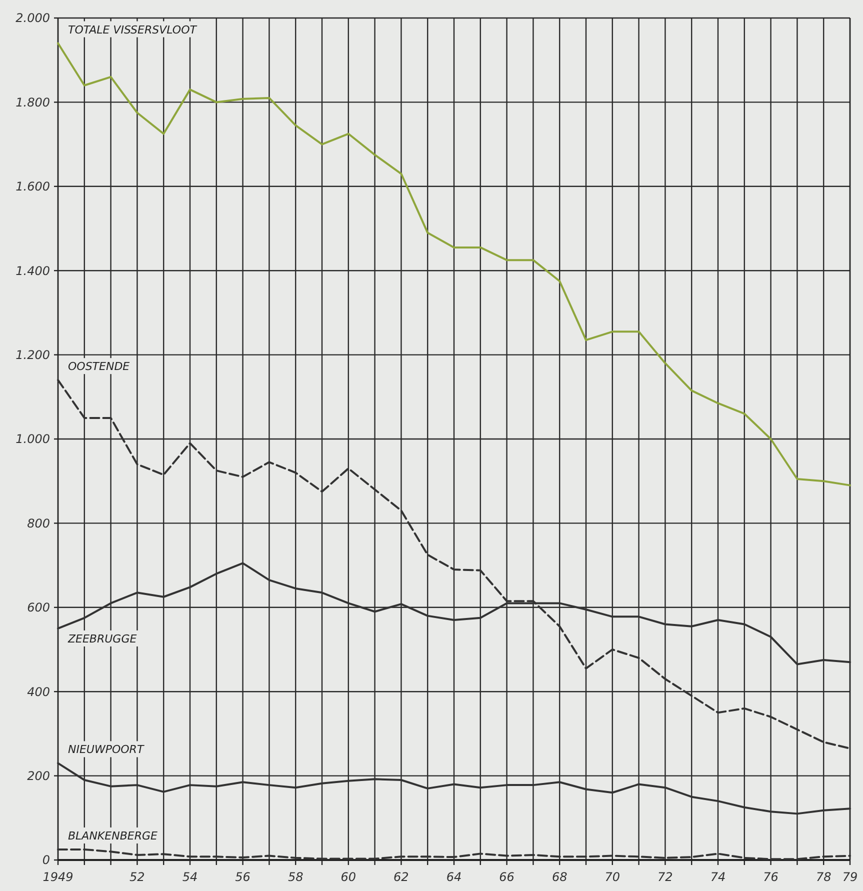 The height and width of the screenshot is (891, 863). Describe the element at coordinates (401, 877) in the screenshot. I see `x-tick-label: 62` at that location.